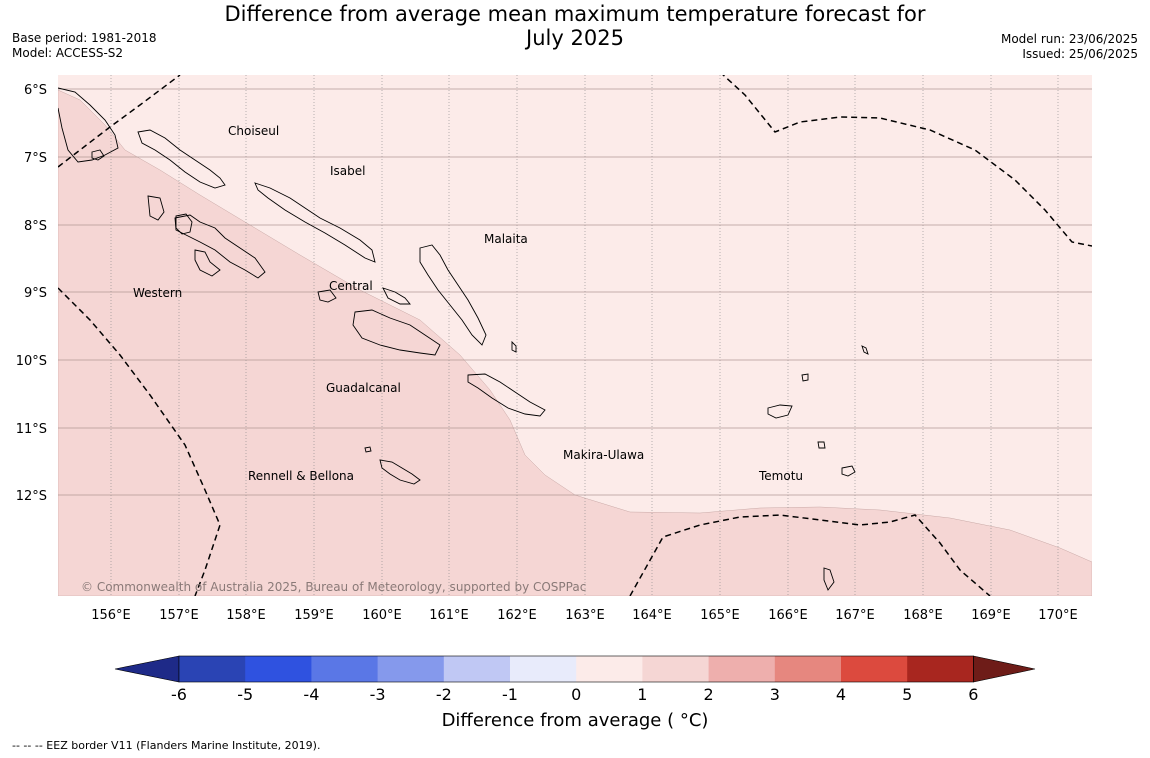 The width and height of the screenshot is (1150, 758). Describe the element at coordinates (253, 131) in the screenshot. I see `region-label-choiseul: Choiseul` at that location.